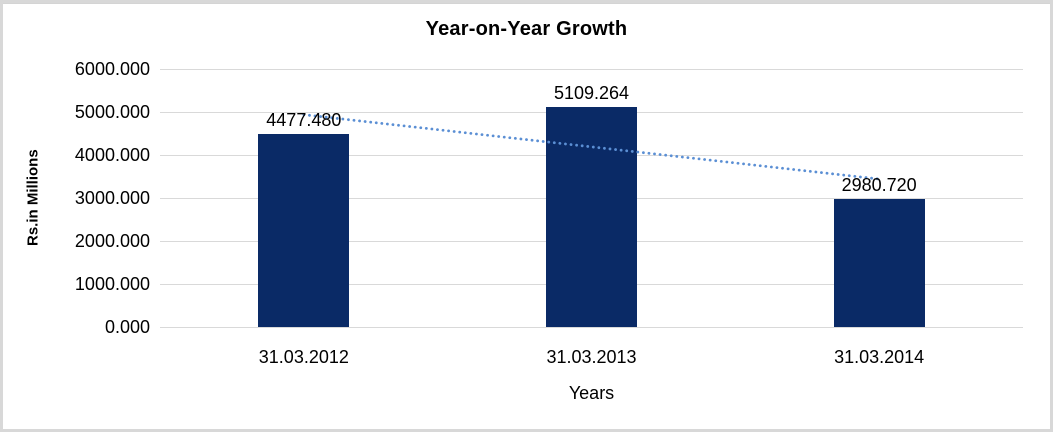  I want to click on y-tick-label: 4000.000, so click(112, 155).